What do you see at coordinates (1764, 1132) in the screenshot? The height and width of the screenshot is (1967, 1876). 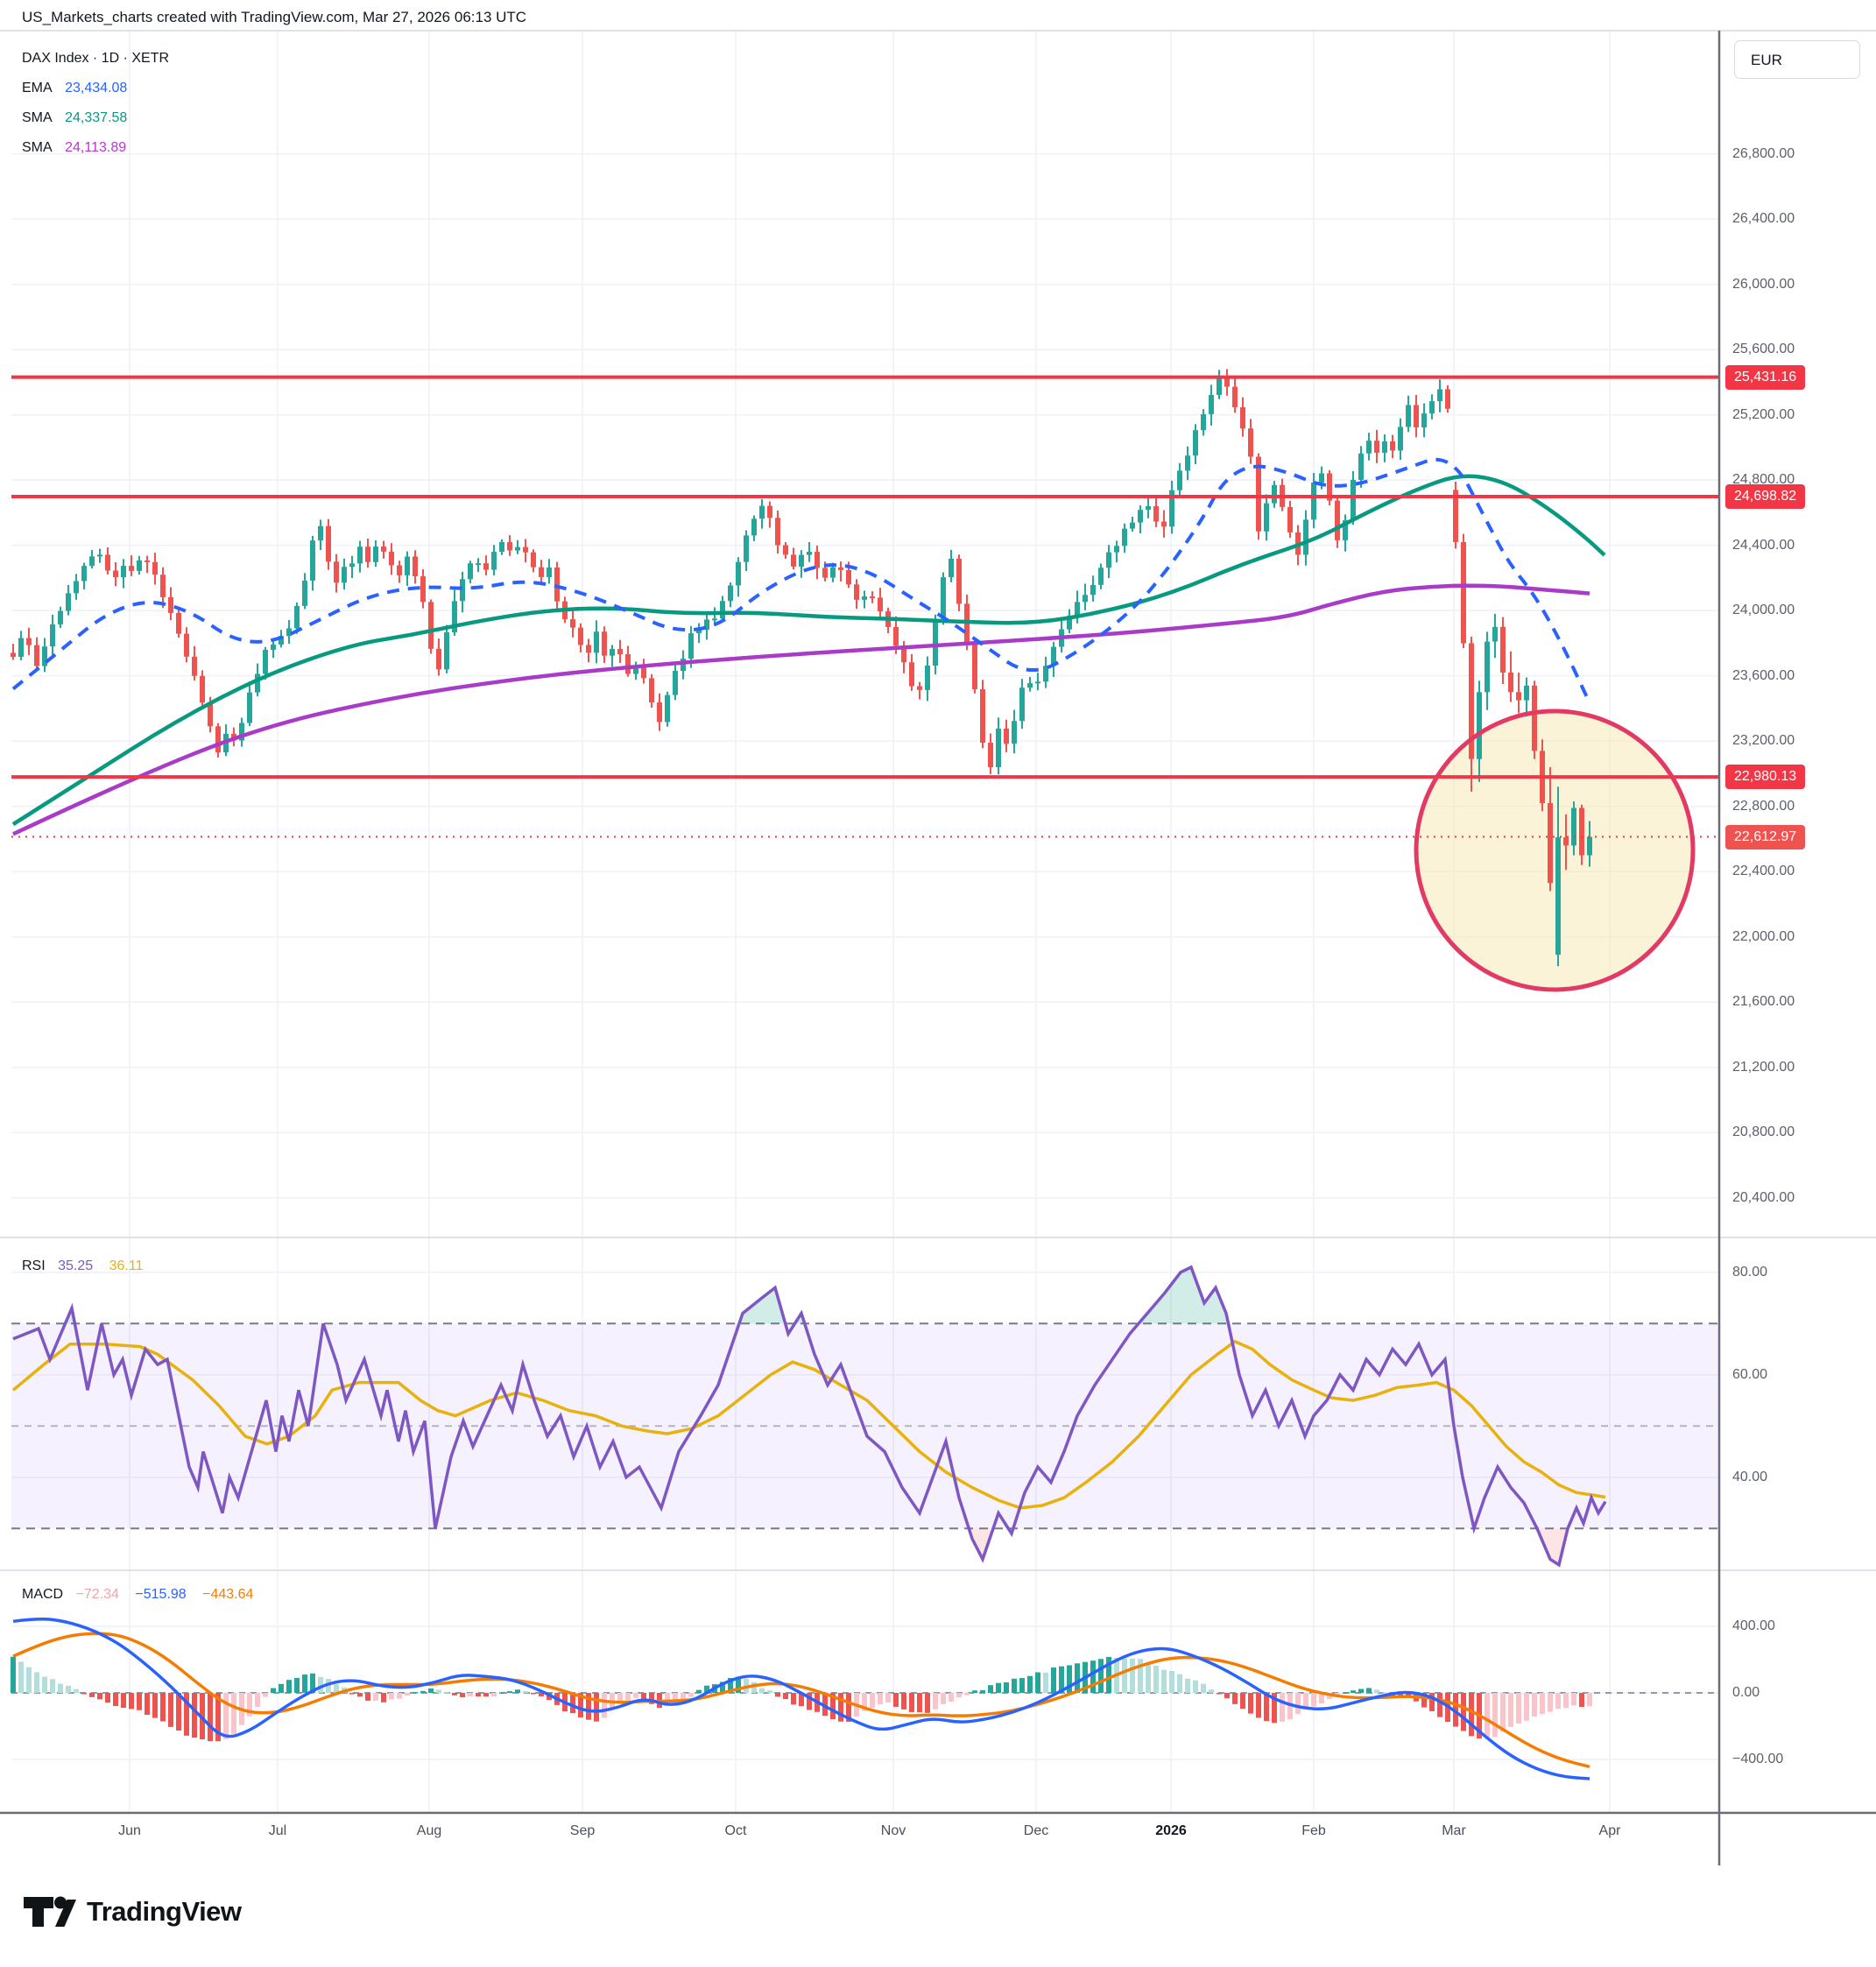 I see `price-tick: 20,800.00` at bounding box center [1764, 1132].